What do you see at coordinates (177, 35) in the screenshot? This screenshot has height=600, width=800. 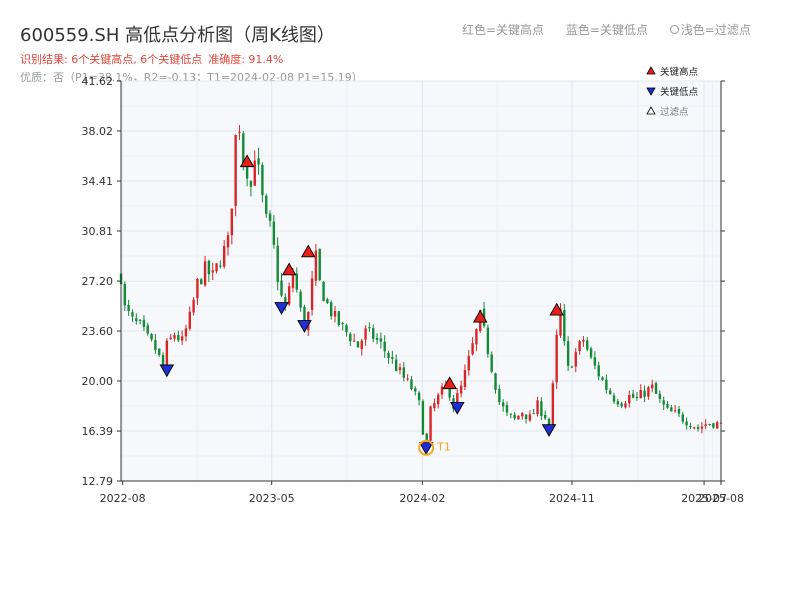 I see `chart-title: 600559.SH 高低点分析图（周K线图）` at bounding box center [177, 35].